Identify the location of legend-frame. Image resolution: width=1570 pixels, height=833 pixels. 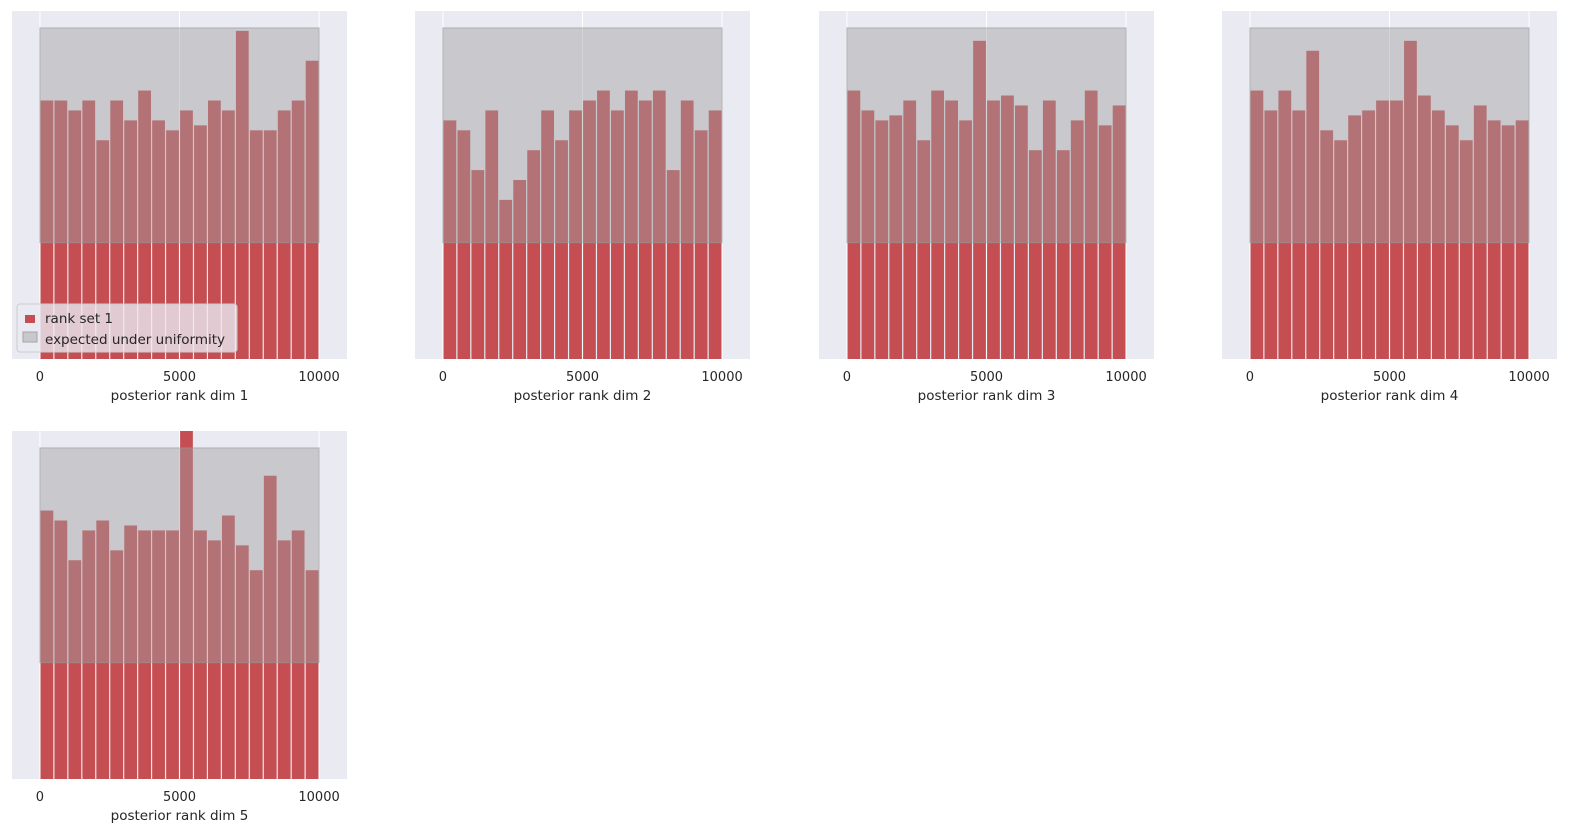
(127, 328).